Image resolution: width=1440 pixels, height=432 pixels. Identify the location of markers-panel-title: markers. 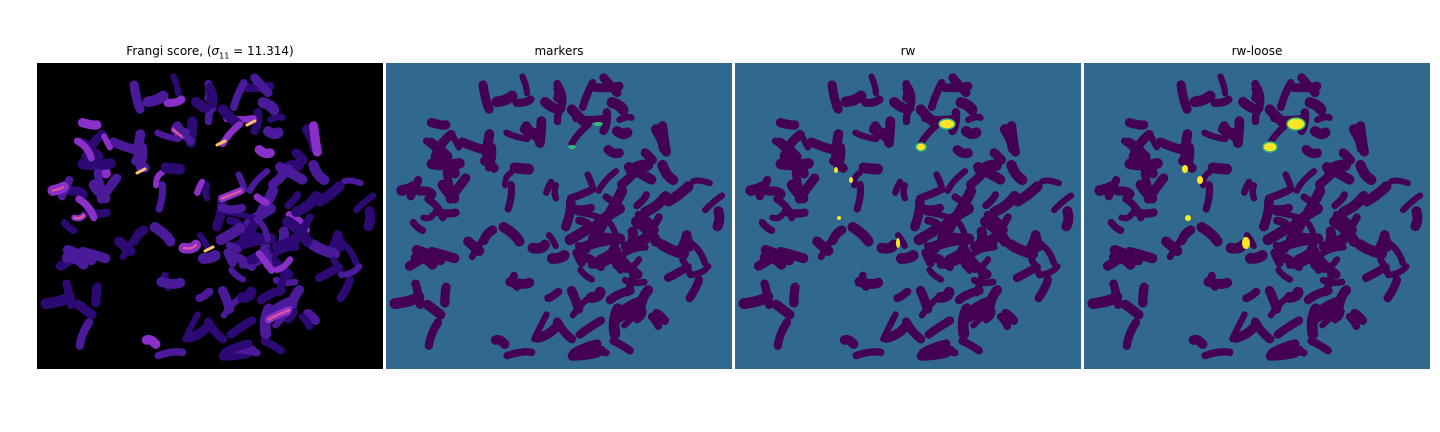
(559, 51).